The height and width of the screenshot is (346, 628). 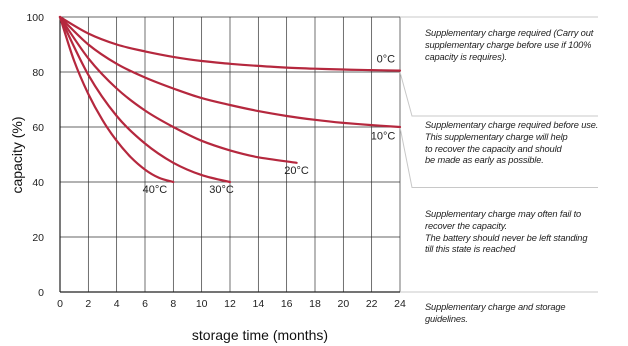 I want to click on curve-label: 40°C, so click(x=155, y=190).